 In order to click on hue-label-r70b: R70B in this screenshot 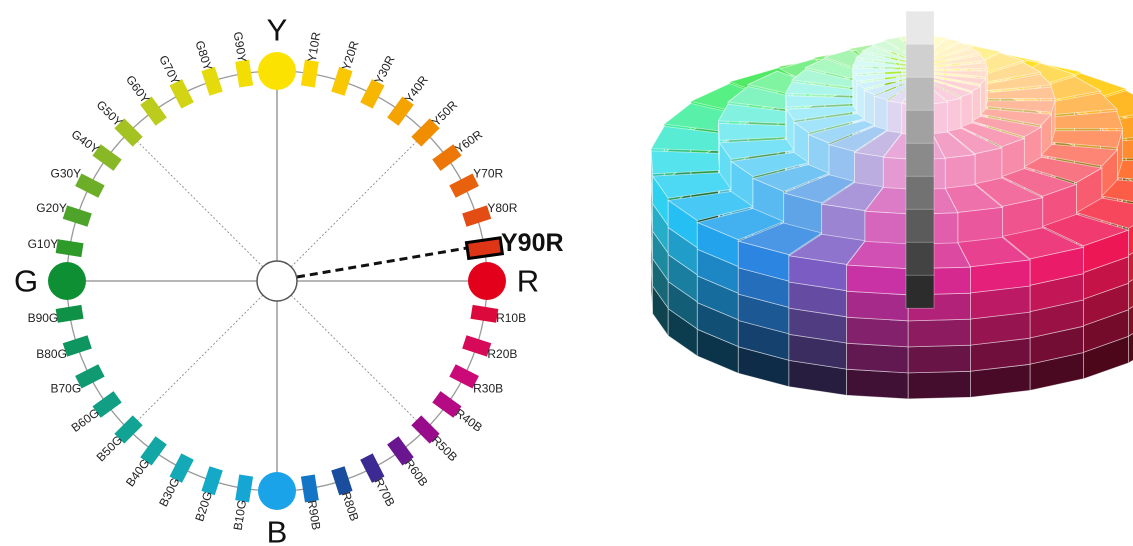, I will do `click(385, 492)`.